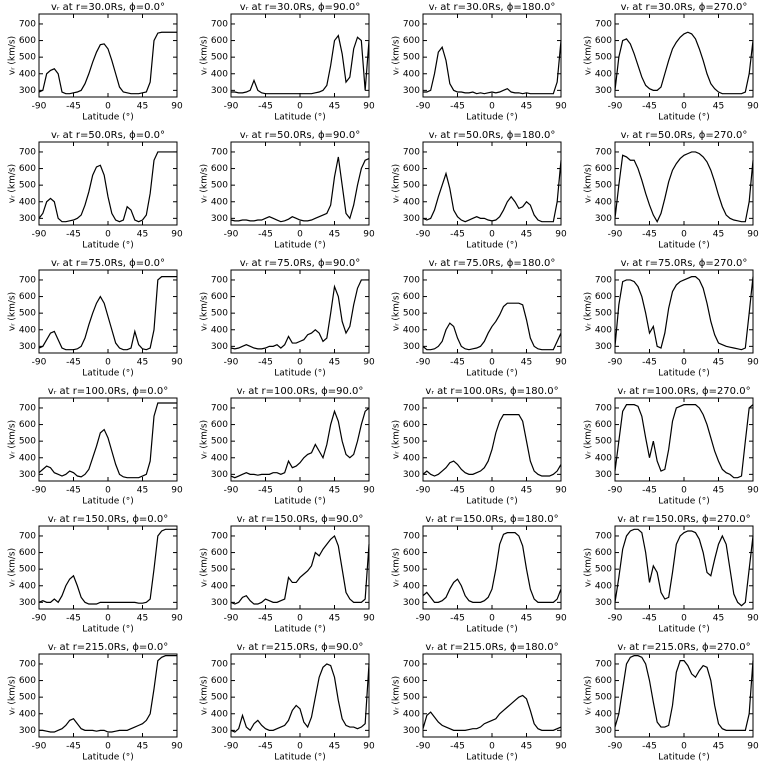  What do you see at coordinates (108, 7) in the screenshot?
I see `panel-title: vᵣ at r=30.0Rs, ϕ=0.0°` at bounding box center [108, 7].